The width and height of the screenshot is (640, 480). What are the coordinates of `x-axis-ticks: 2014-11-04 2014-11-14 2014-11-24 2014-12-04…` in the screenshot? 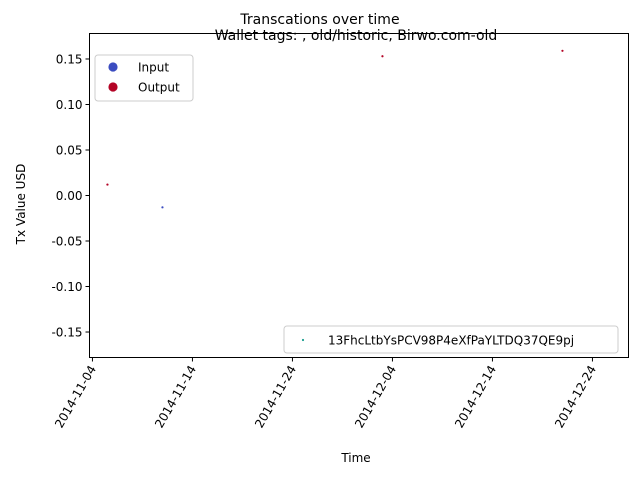 It's located at (325, 393).